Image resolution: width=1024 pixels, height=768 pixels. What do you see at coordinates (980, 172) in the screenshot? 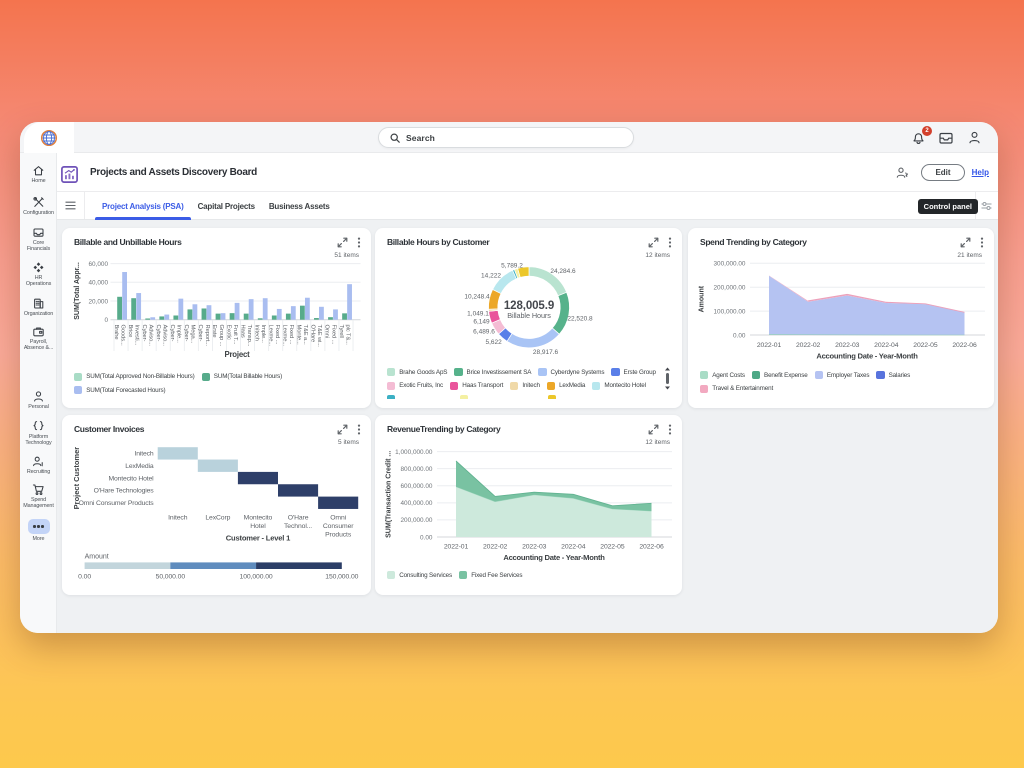
I see `help-link: Help` at bounding box center [980, 172].